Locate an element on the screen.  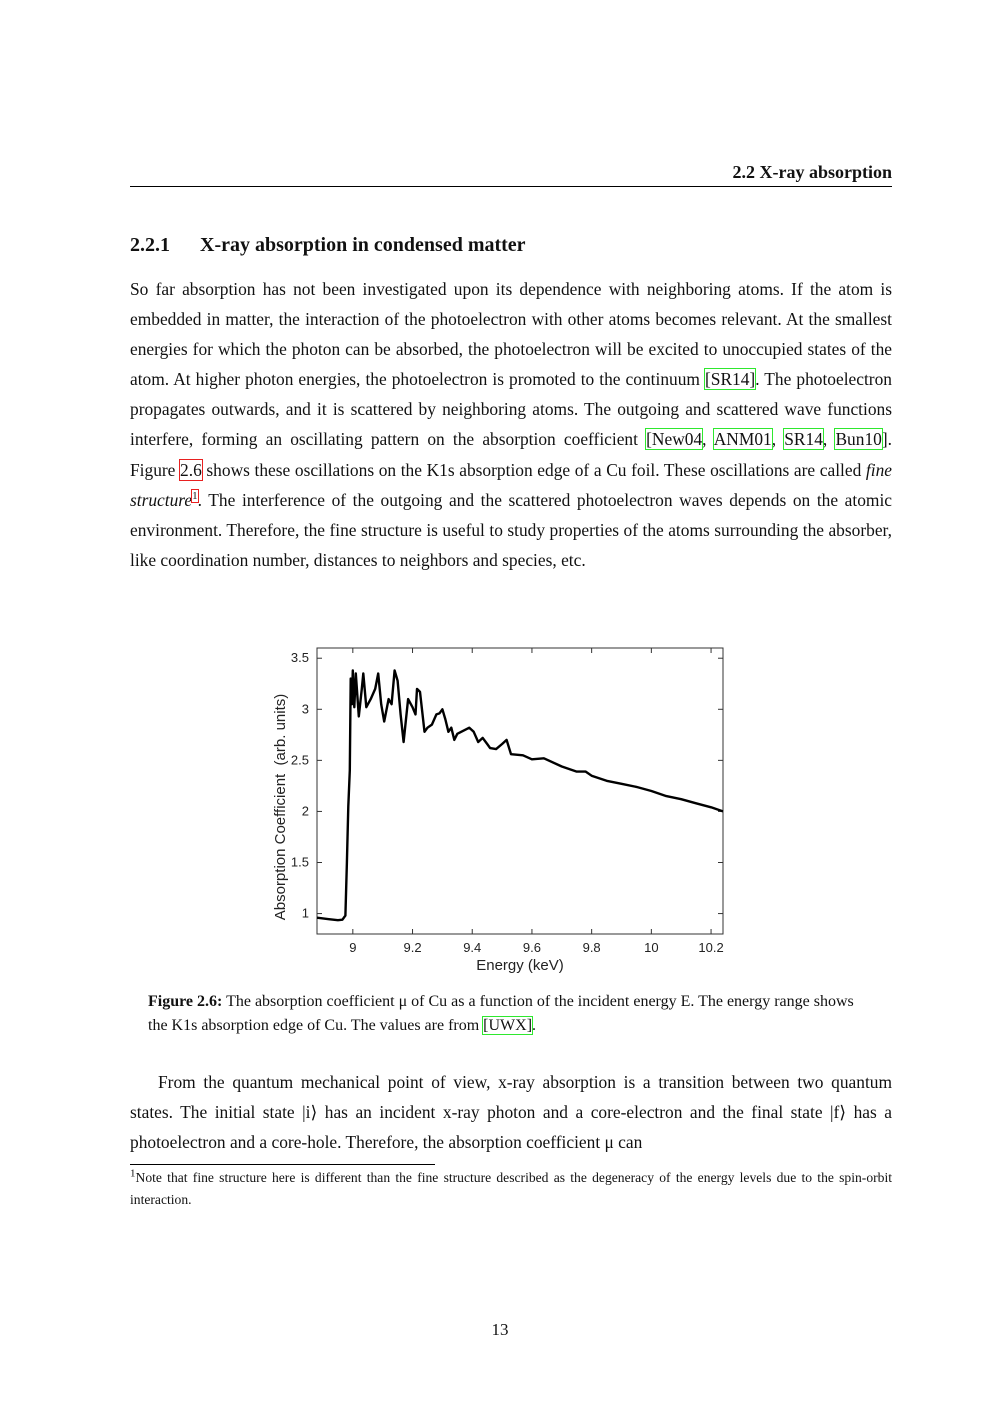
y-tick-label: 2 is located at coordinates (305, 810).